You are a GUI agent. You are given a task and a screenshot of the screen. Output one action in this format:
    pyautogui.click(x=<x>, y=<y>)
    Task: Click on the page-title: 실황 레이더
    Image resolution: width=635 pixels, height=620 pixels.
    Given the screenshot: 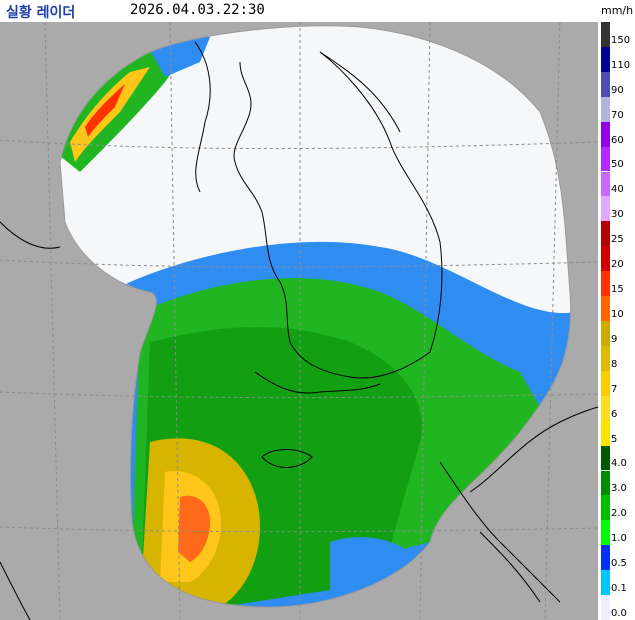 What is the action you would take?
    pyautogui.click(x=41, y=13)
    